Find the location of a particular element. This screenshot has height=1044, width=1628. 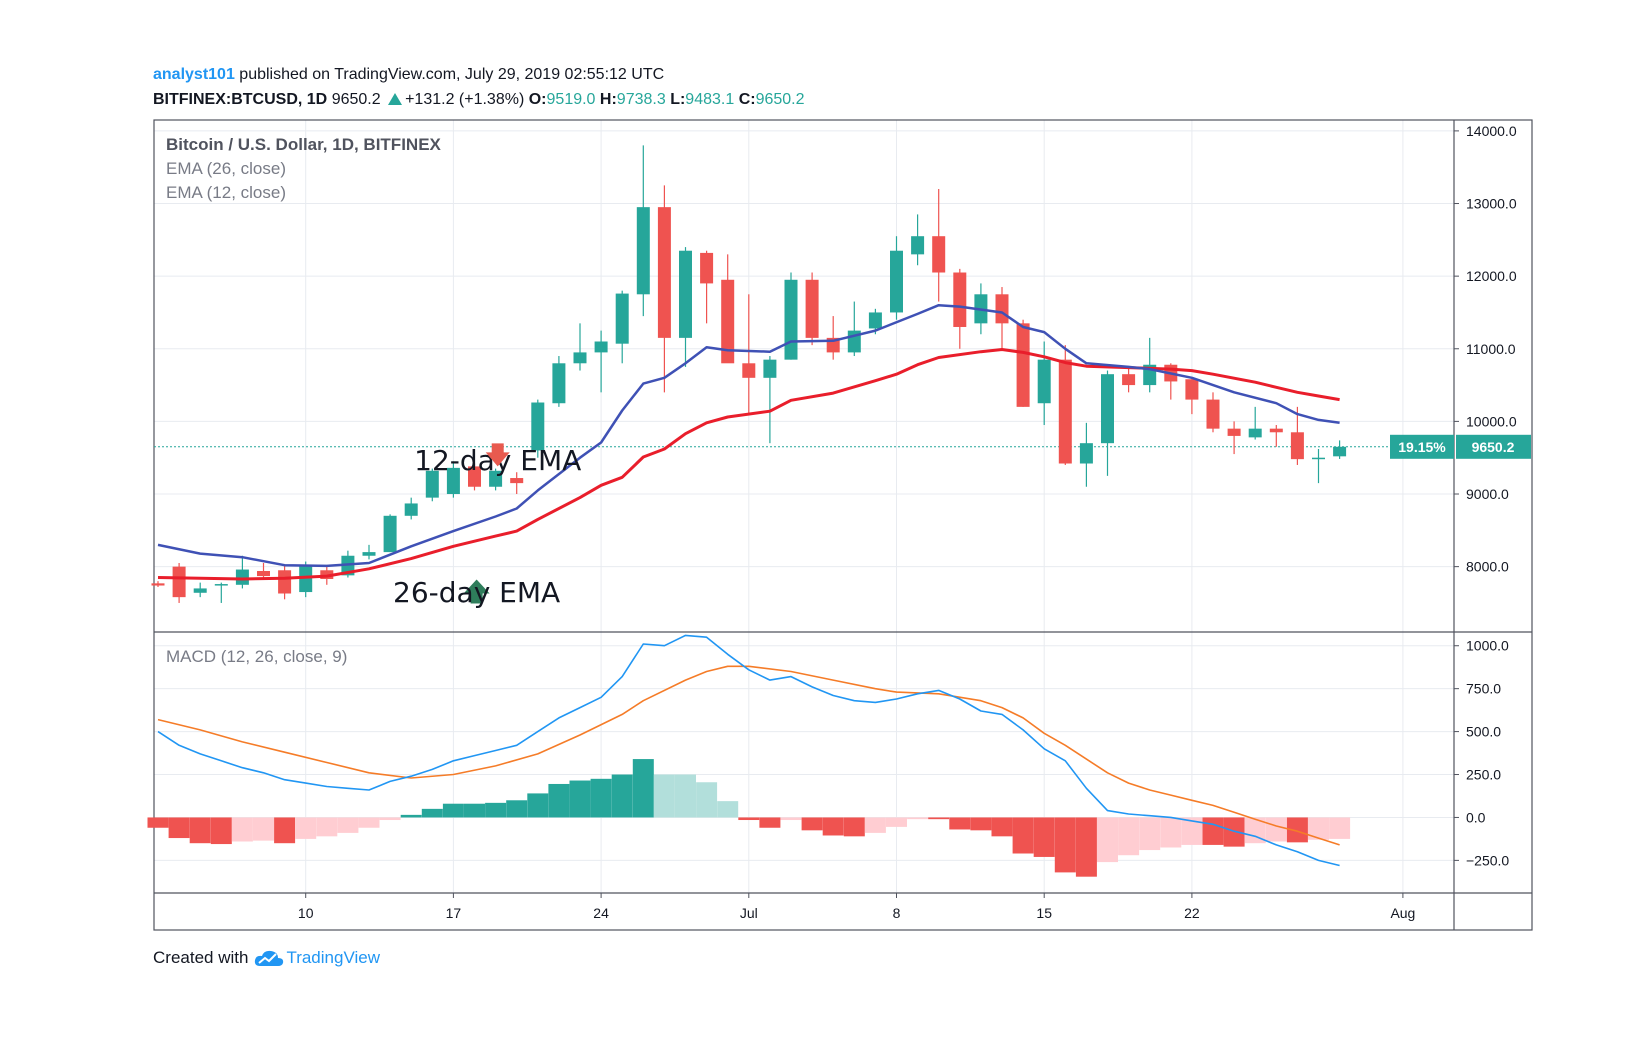

macd-axis-label: 1000.0 is located at coordinates (1487, 646).